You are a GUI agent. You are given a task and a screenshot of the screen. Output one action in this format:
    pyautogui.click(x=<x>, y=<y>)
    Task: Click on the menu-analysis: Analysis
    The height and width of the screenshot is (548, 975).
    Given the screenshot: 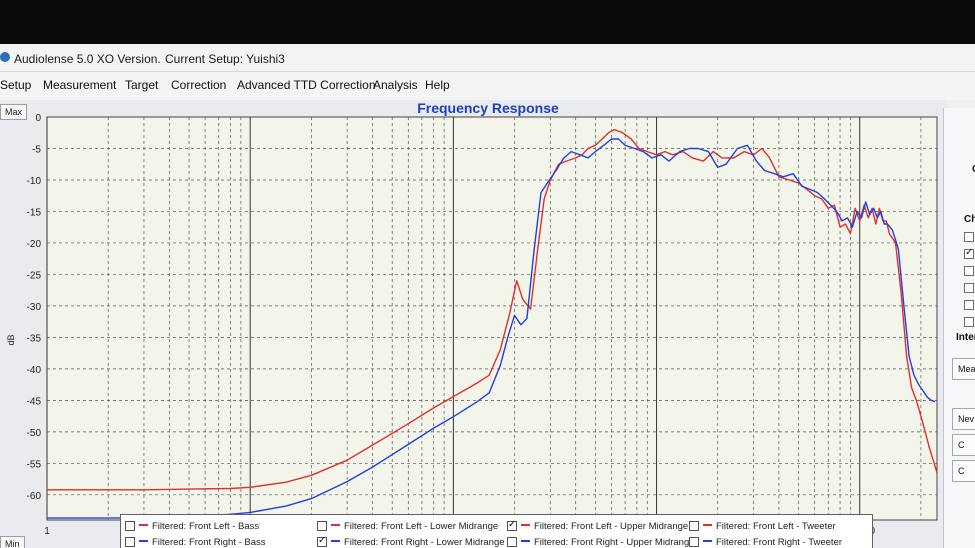 What is the action you would take?
    pyautogui.click(x=395, y=85)
    